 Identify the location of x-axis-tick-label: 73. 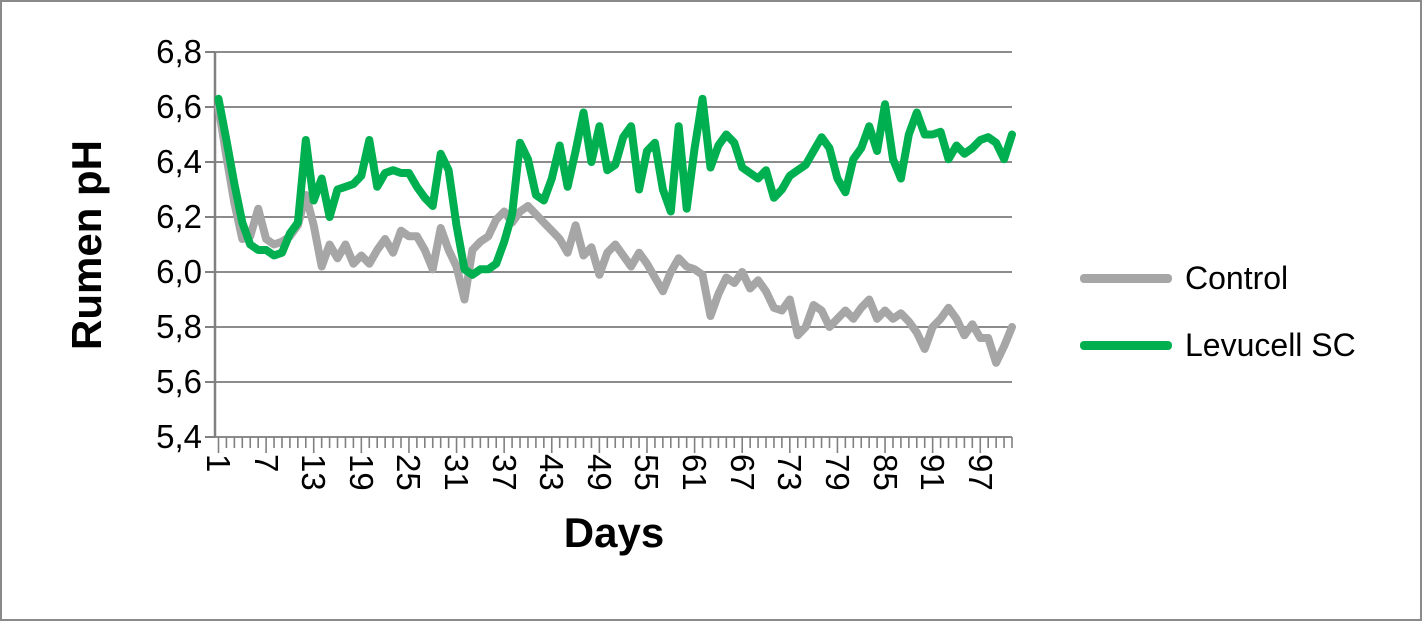
(790, 472).